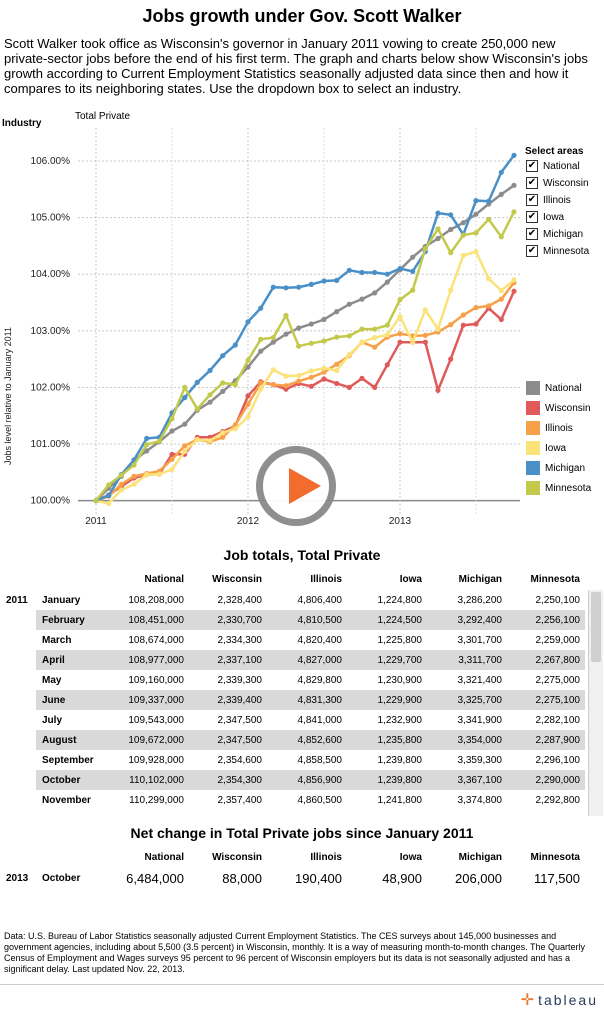 The image size is (604, 1015). Describe the element at coordinates (156, 680) in the screenshot. I see `table-cell: 109,160,000` at that location.